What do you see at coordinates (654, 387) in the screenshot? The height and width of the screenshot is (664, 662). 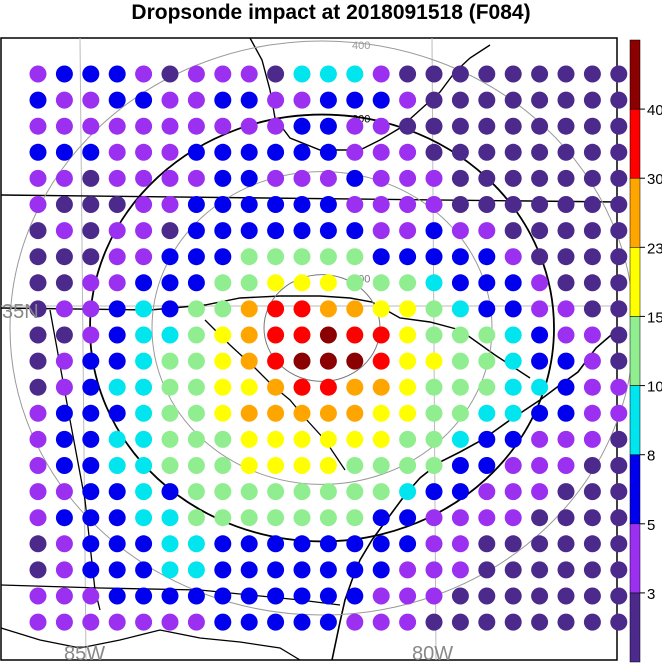 I see `colorbar-tick-label: 10` at bounding box center [654, 387].